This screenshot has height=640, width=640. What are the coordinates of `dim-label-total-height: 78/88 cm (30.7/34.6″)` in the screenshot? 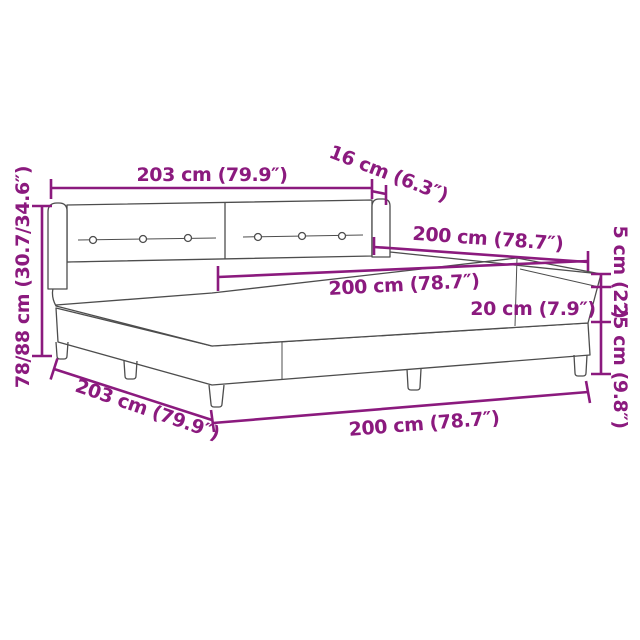 It's located at (23, 277).